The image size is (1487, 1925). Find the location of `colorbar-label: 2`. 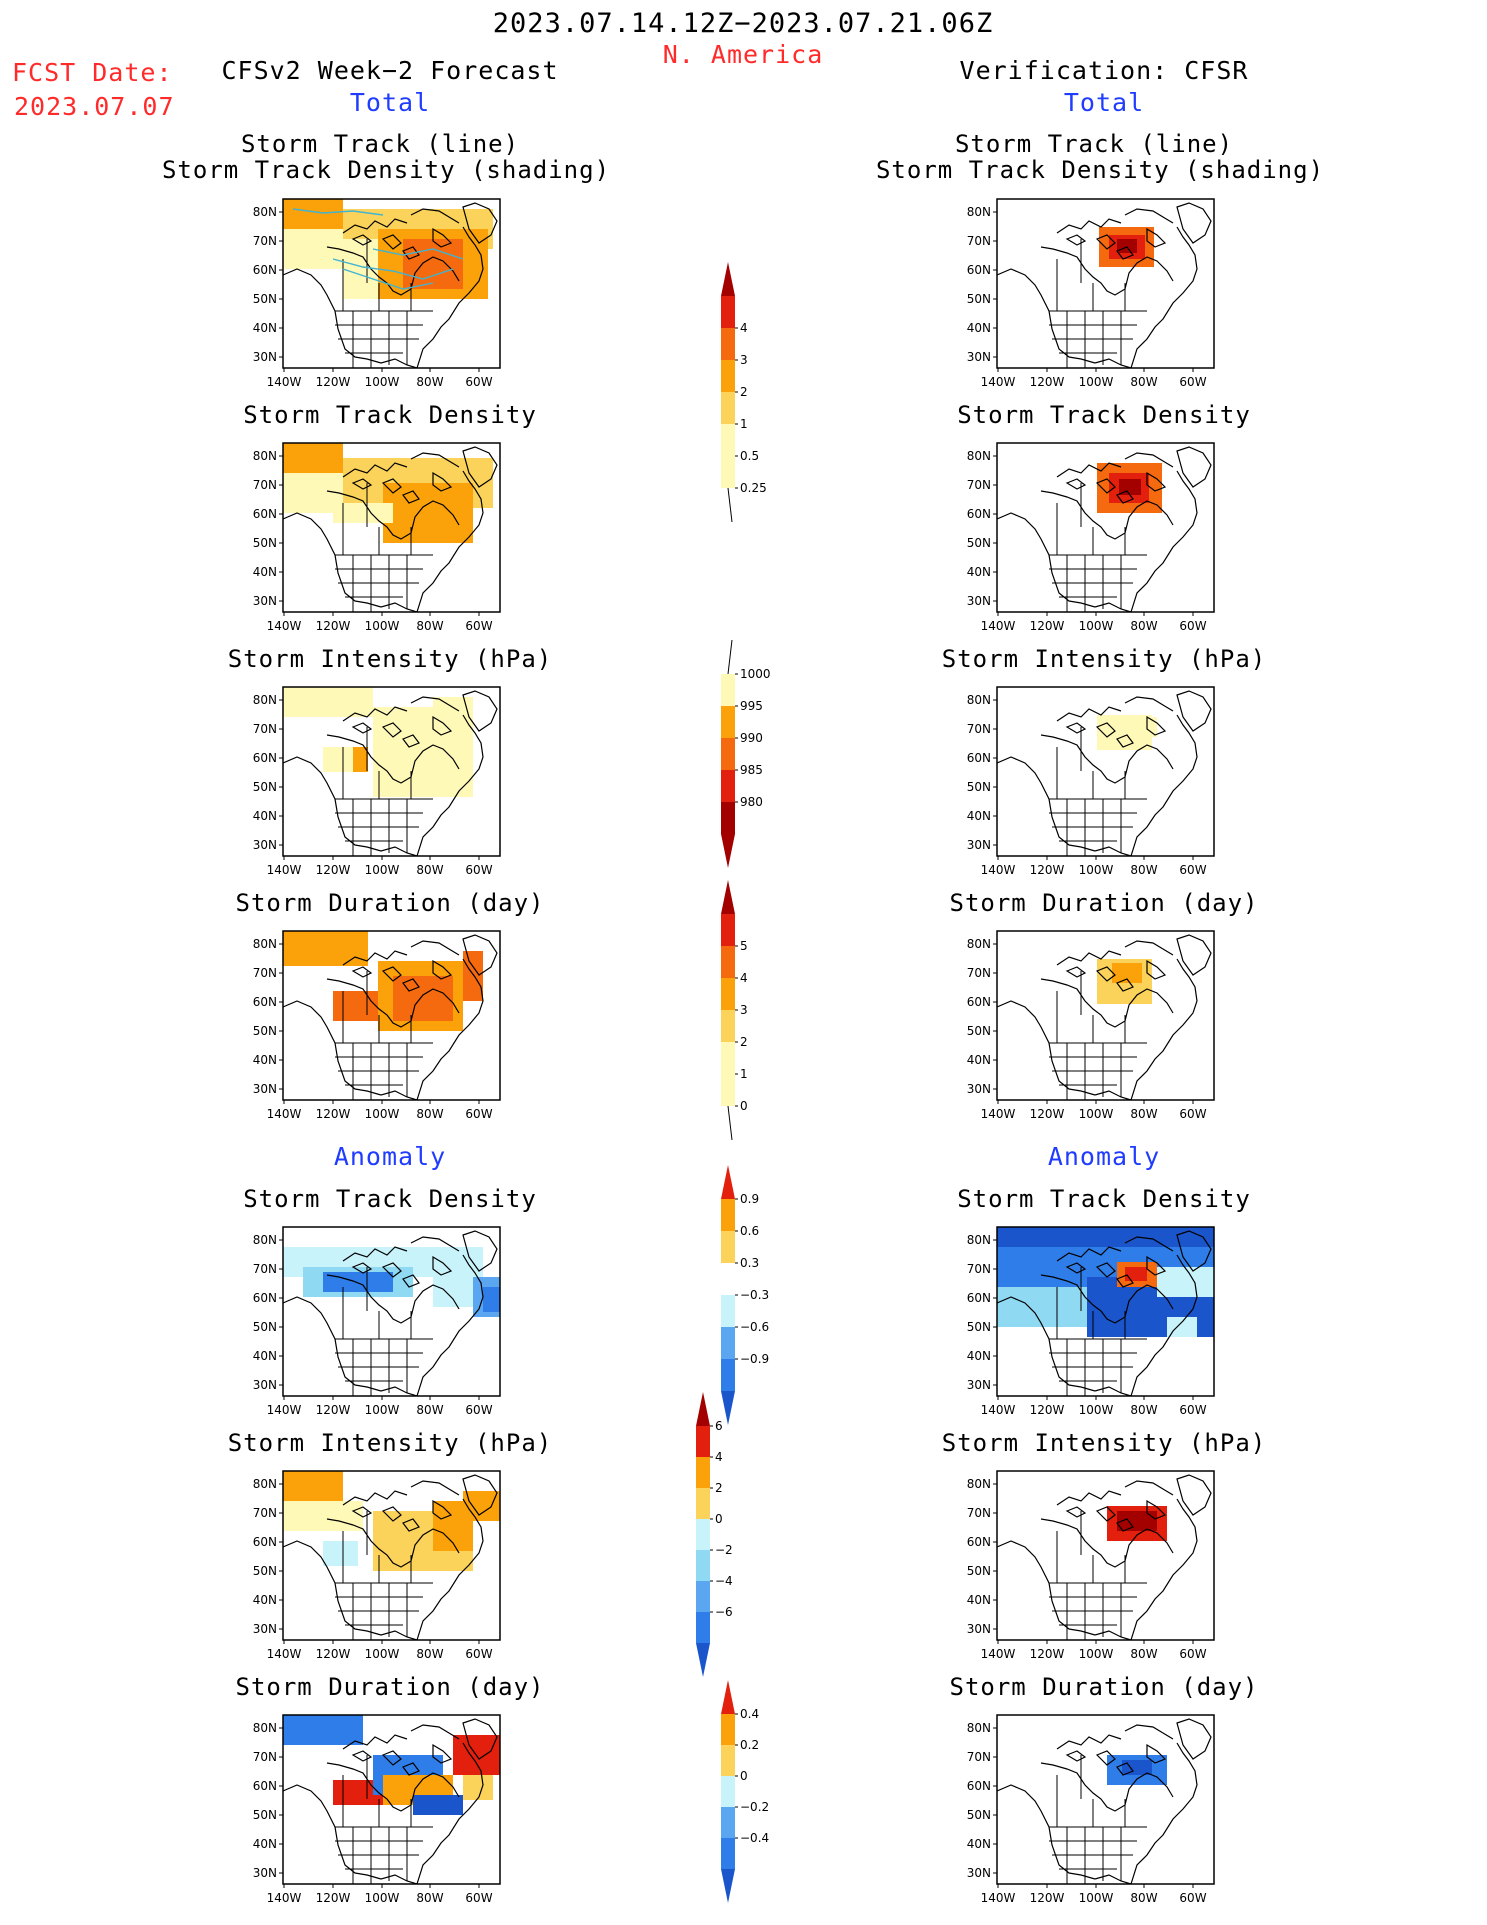

colorbar-label: 2 is located at coordinates (744, 1042).